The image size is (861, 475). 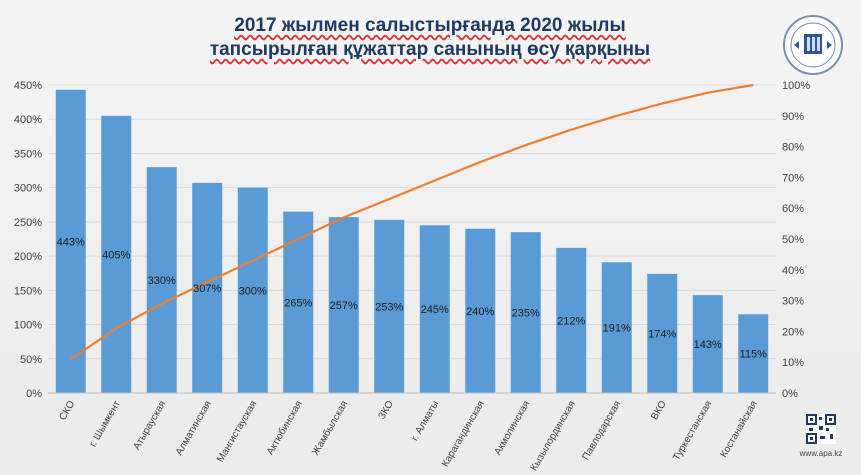 What do you see at coordinates (28, 257) in the screenshot?
I see `y-left-tick-label: 200%` at bounding box center [28, 257].